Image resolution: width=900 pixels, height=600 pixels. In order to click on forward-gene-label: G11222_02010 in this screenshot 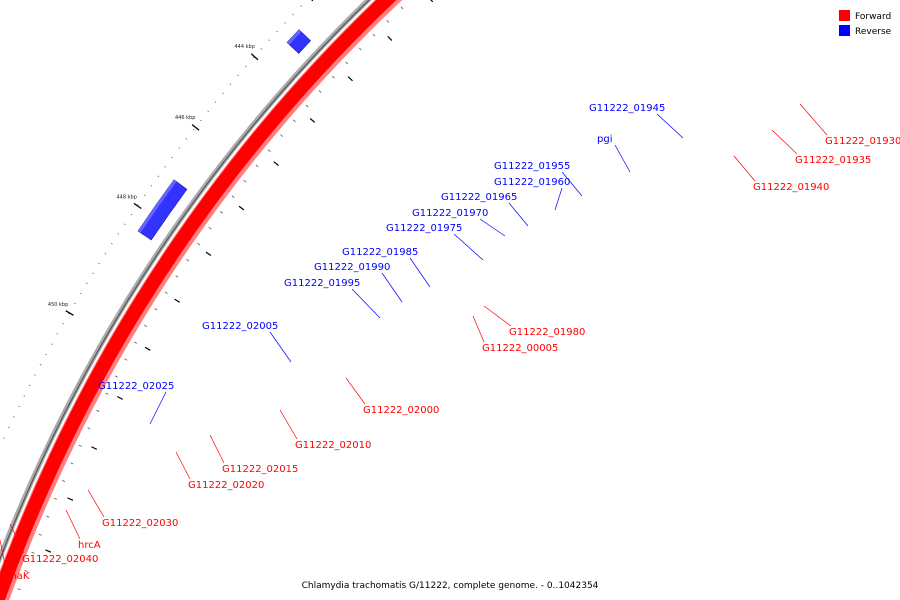, I will do `click(333, 445)`.